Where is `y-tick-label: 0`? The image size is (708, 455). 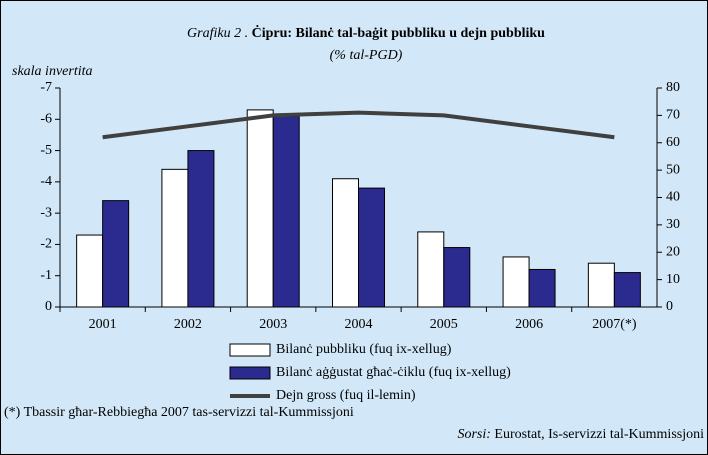 y-tick-label: 0 is located at coordinates (48, 306).